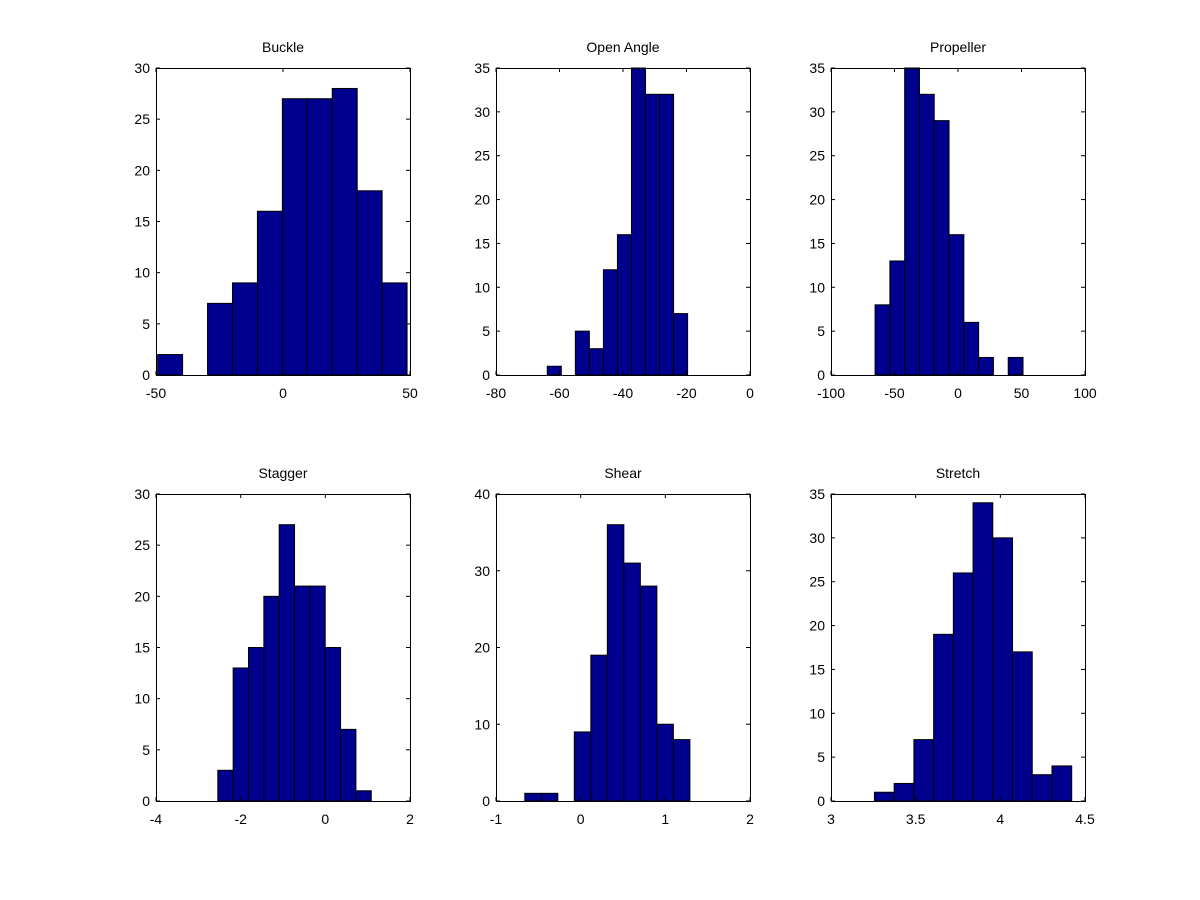 The image size is (1200, 900). I want to click on x-tick-label: 2, so click(410, 819).